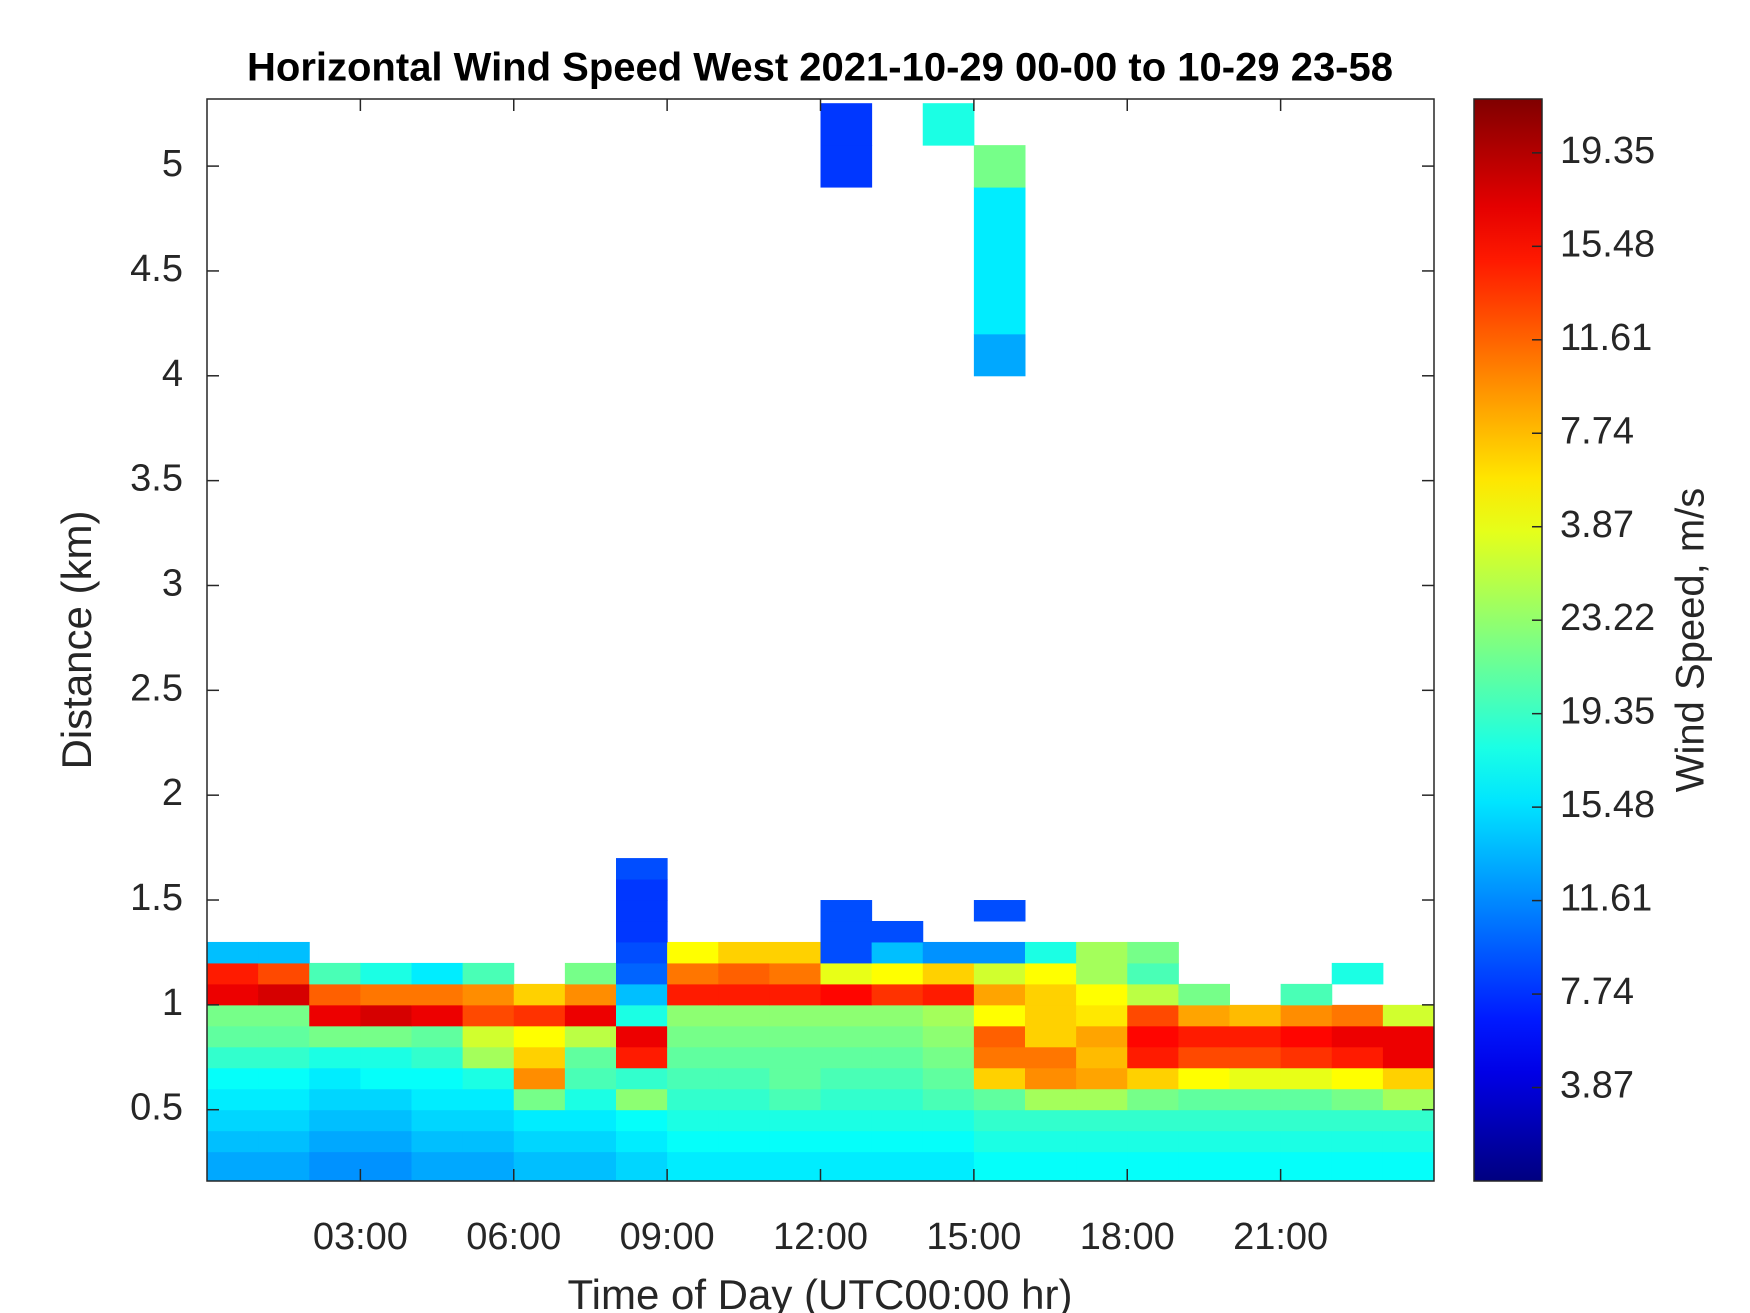 The height and width of the screenshot is (1313, 1750). I want to click on y-tick-label: 1.5, so click(156, 898).